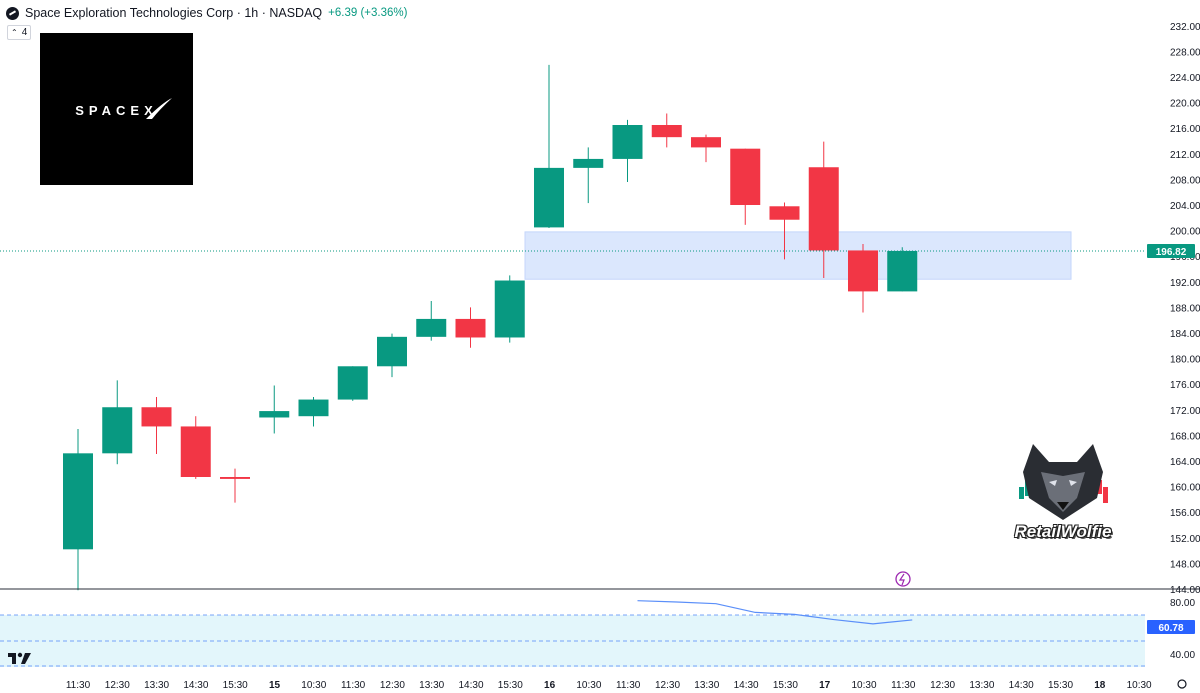 The width and height of the screenshot is (1200, 693). I want to click on price-tick-label: 176.00, so click(1185, 385).